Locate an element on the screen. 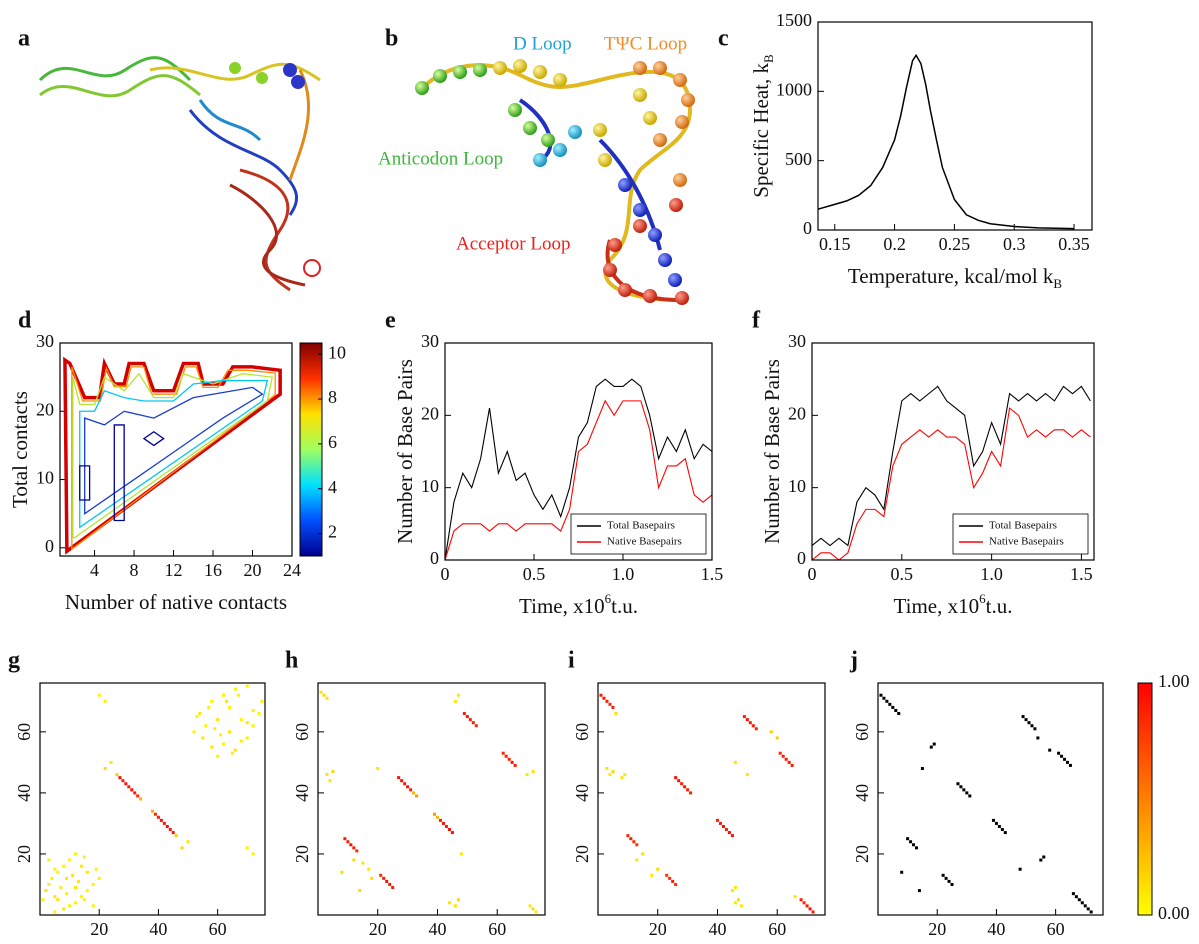 This screenshot has width=1199, height=944. panel-letter: g is located at coordinates (14, 661).